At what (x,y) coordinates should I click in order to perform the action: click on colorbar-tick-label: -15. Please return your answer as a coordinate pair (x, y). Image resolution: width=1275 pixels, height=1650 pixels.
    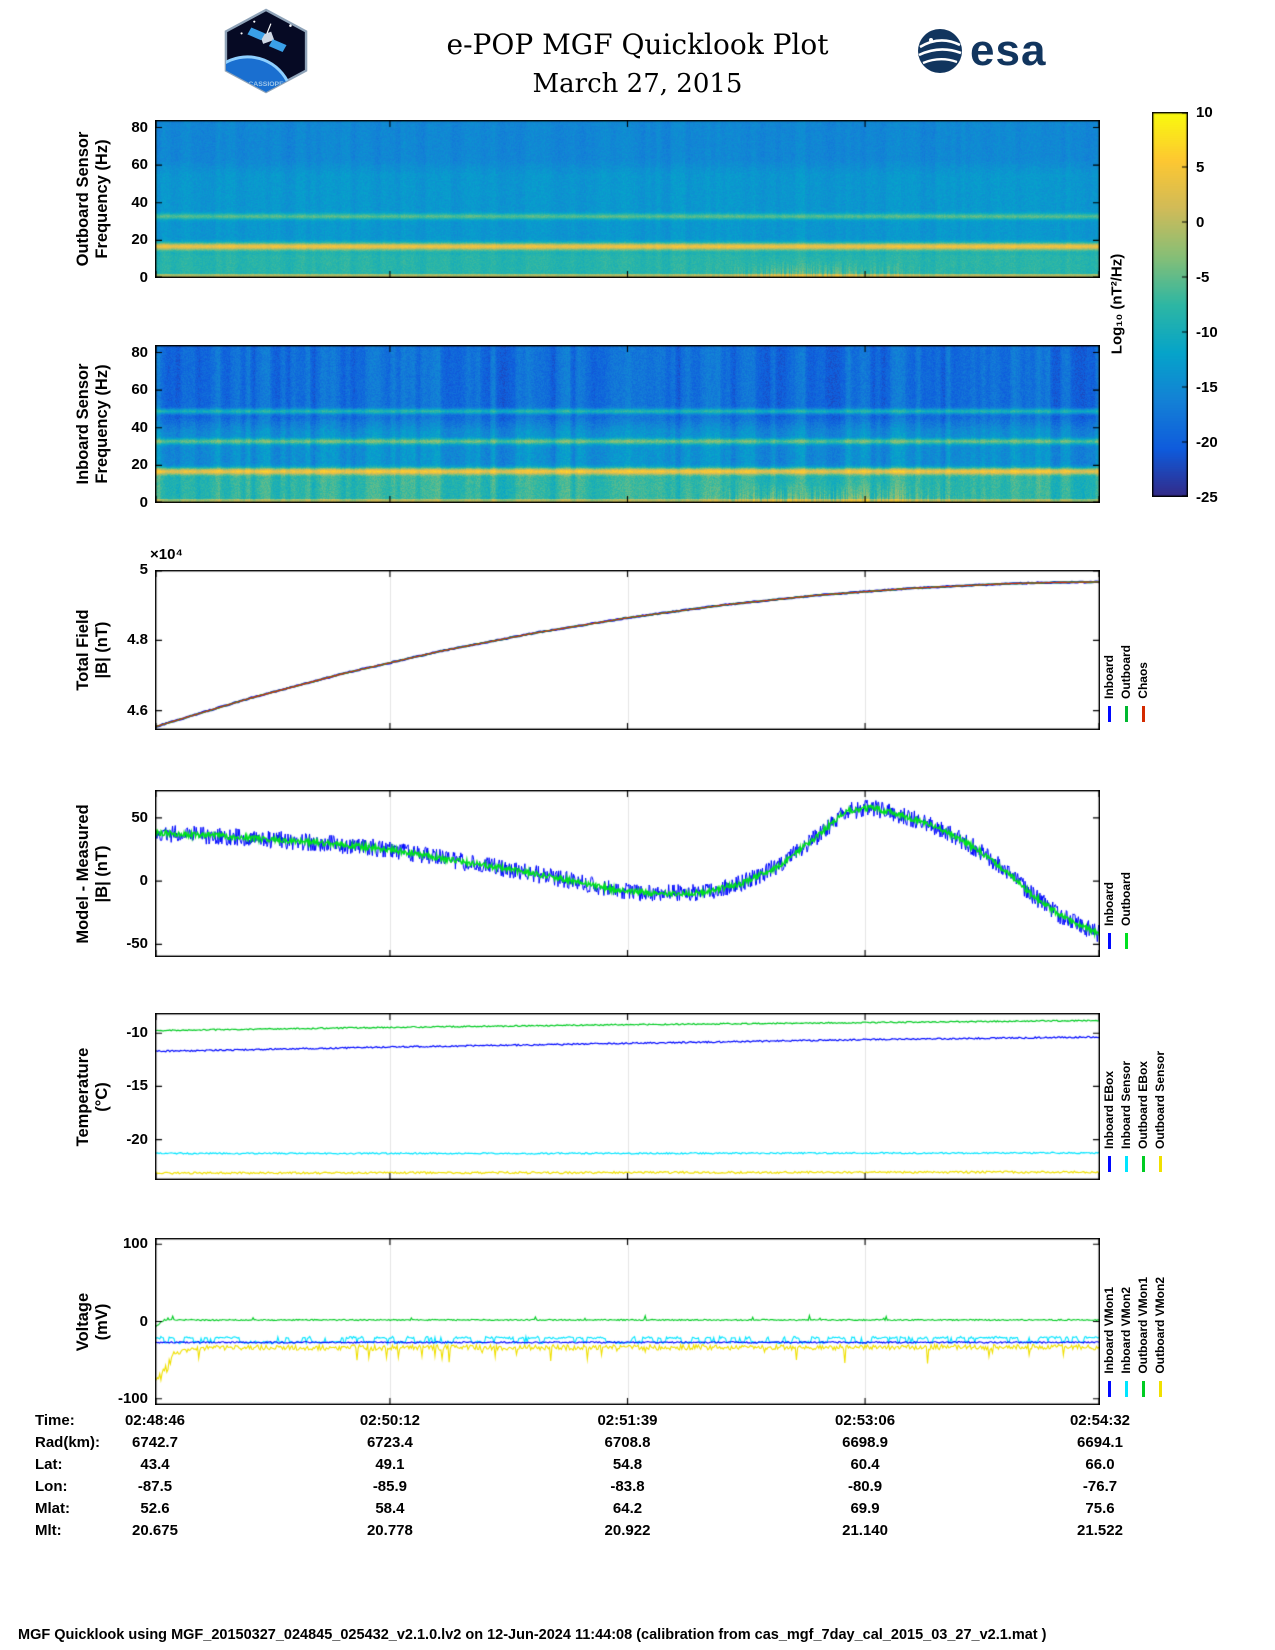
    Looking at the image, I should click on (1207, 387).